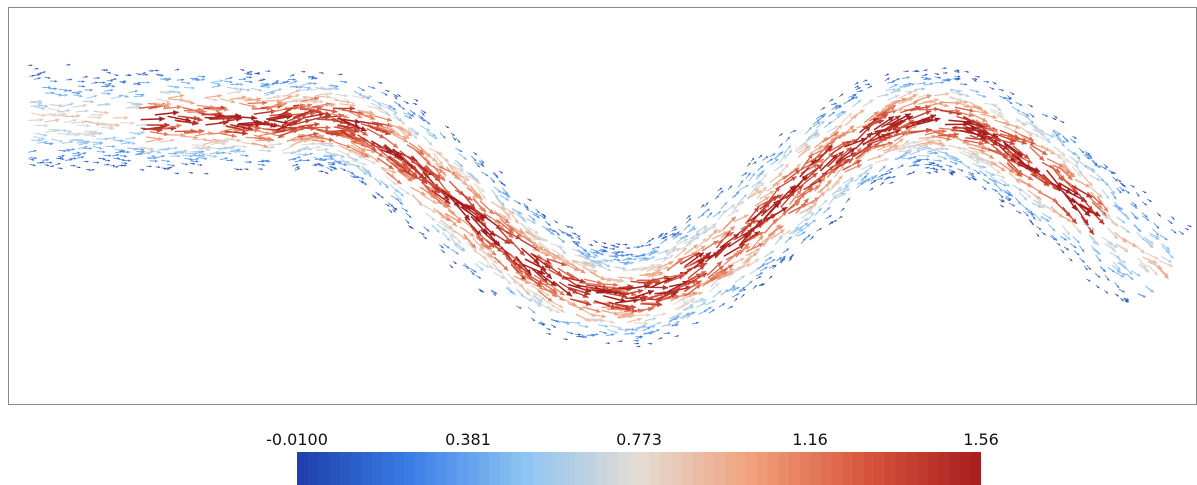 The height and width of the screenshot is (485, 1197). What do you see at coordinates (639, 439) in the screenshot?
I see `colorbar-tick-label: 0.773` at bounding box center [639, 439].